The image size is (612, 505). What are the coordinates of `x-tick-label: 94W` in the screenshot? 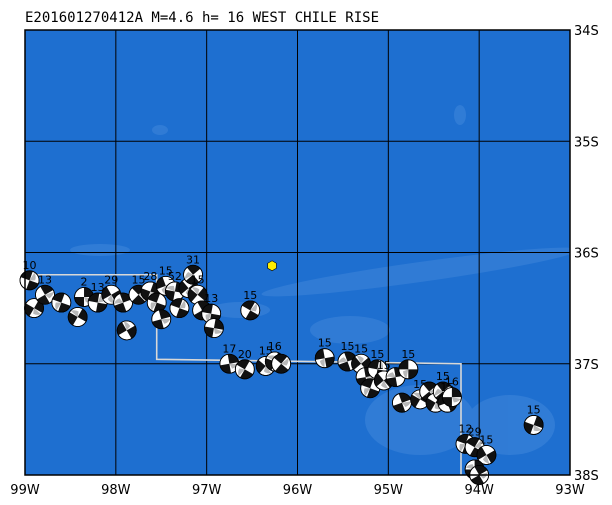 It's located at (479, 490).